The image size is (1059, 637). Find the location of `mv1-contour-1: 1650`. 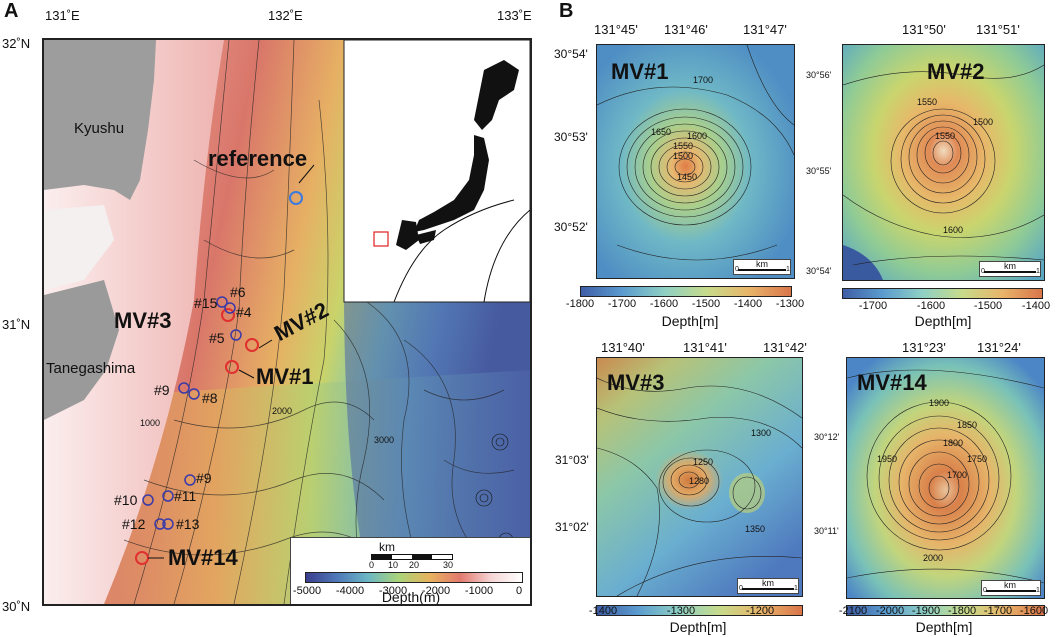

mv1-contour-1: 1650 is located at coordinates (661, 132).